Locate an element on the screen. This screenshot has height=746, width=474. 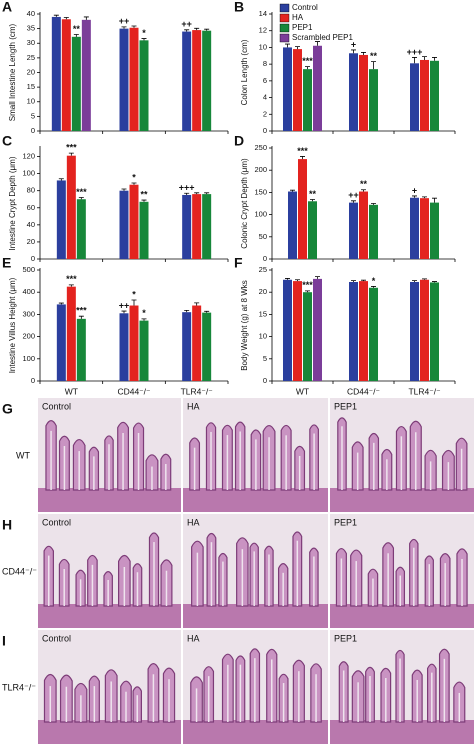
micrograph: HA is located at coordinates (255, 455).